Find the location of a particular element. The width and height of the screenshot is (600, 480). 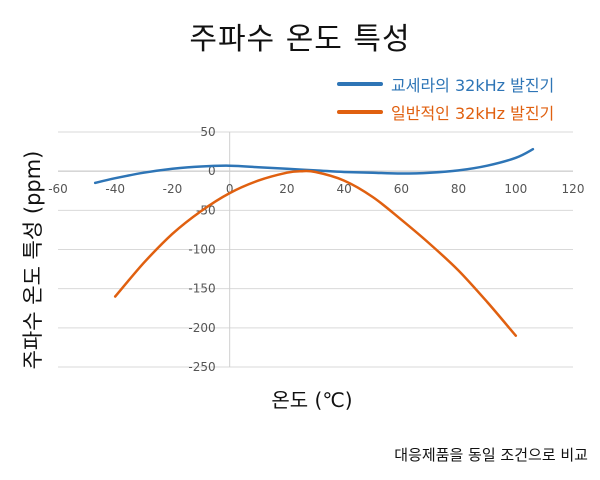

legend: 교세라의 32kHz 발진기 일반적인 32kHz 발진기 is located at coordinates (445, 98).